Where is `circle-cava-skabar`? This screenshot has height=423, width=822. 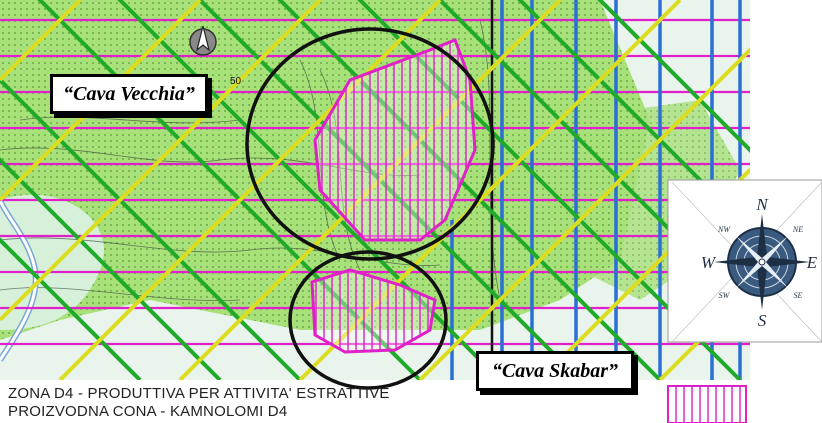 circle-cava-skabar is located at coordinates (368, 320).